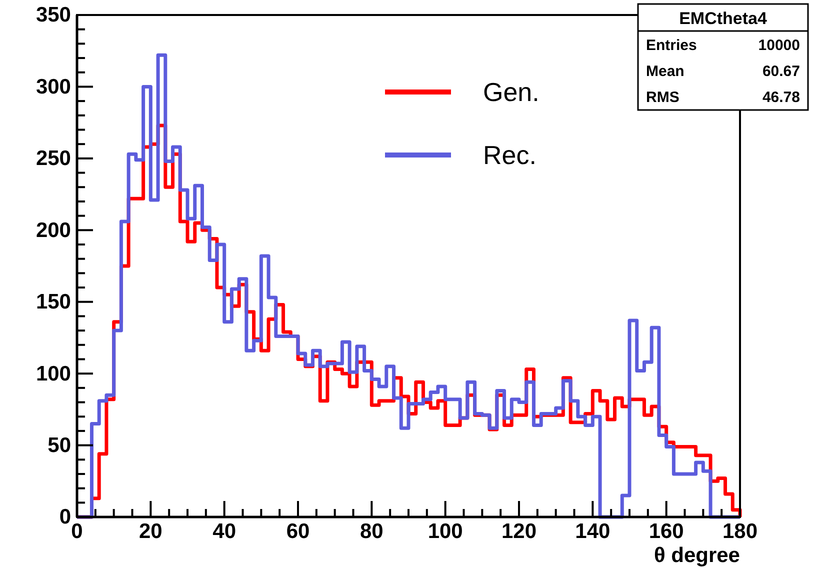 The width and height of the screenshot is (813, 568). I want to click on y-tick-label: 50, so click(59, 446).